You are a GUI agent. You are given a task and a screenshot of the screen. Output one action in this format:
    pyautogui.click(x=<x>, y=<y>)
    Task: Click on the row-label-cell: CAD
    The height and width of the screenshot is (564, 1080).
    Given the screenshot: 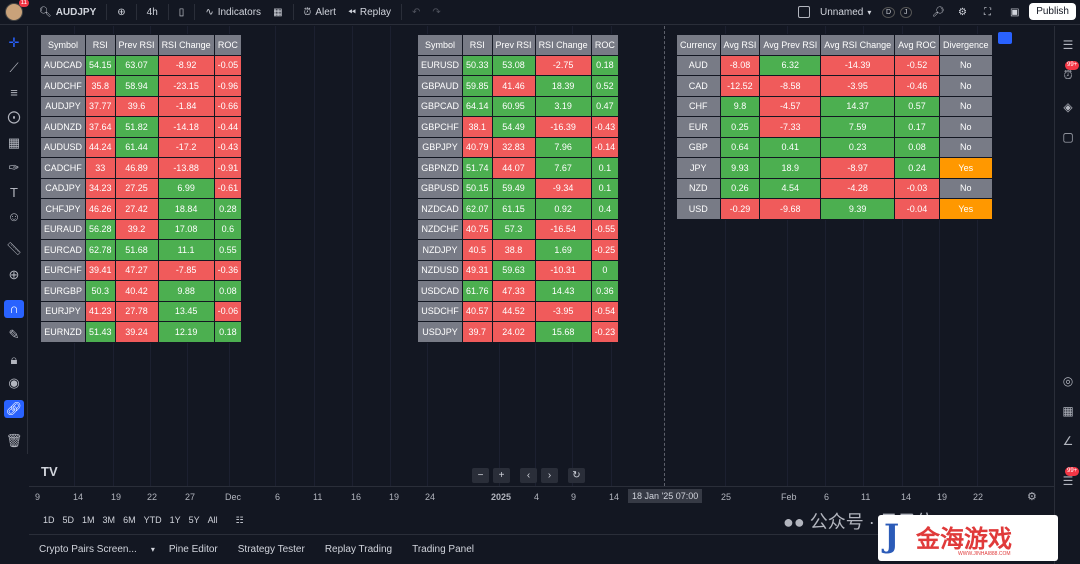 What is the action you would take?
    pyautogui.click(x=698, y=86)
    